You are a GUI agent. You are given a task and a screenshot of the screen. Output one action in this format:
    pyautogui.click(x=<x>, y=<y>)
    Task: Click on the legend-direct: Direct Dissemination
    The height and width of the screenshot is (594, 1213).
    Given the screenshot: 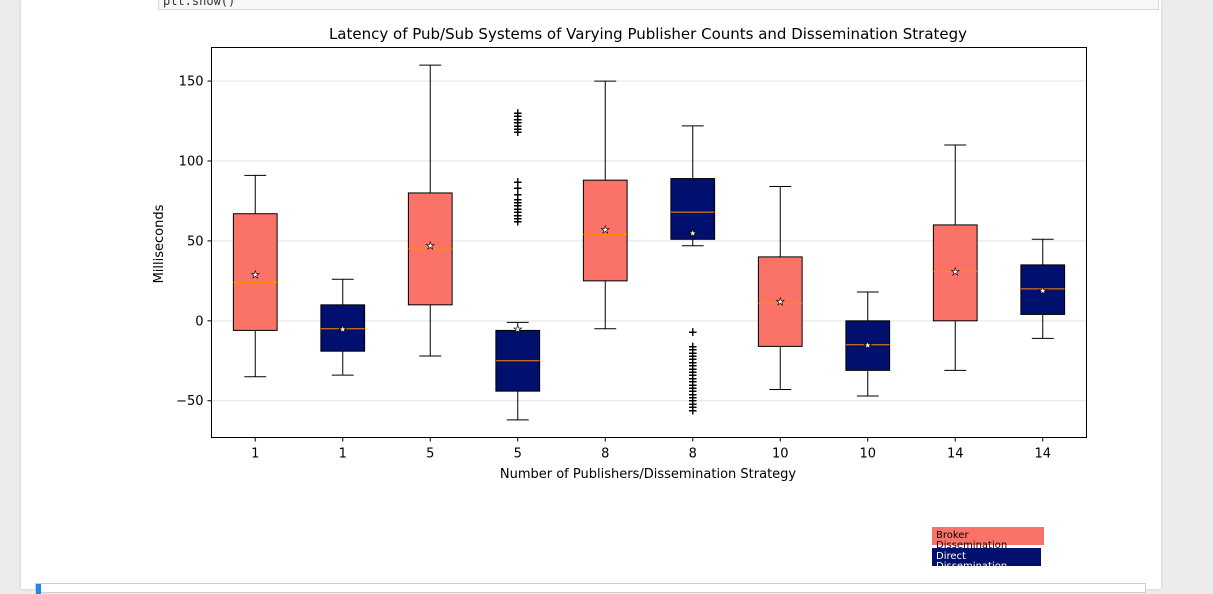 What is the action you would take?
    pyautogui.click(x=986, y=560)
    